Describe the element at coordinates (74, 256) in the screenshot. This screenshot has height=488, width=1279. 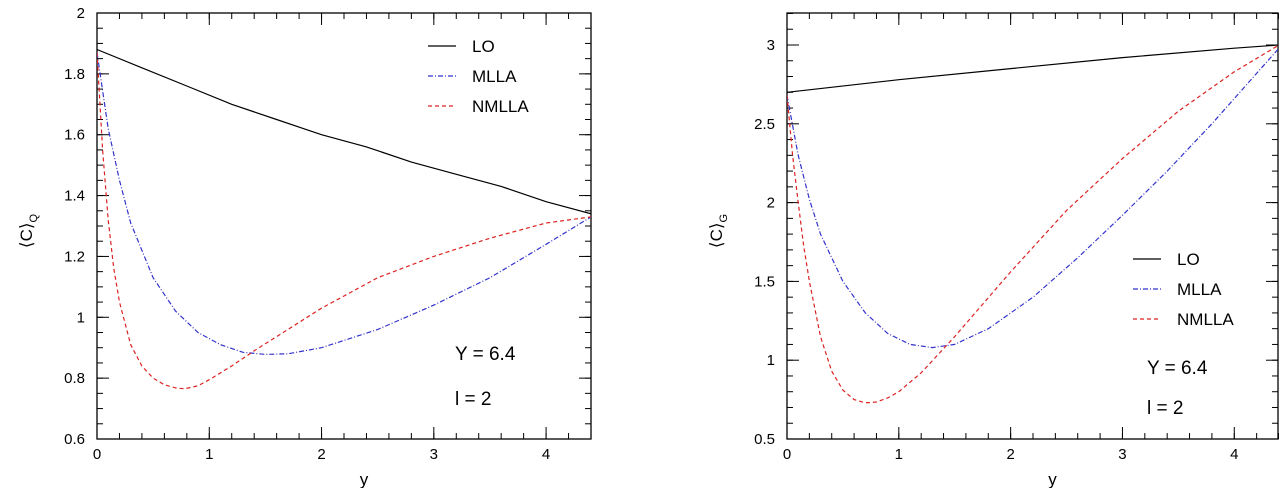
I see `y-tick-label: 1.2` at that location.